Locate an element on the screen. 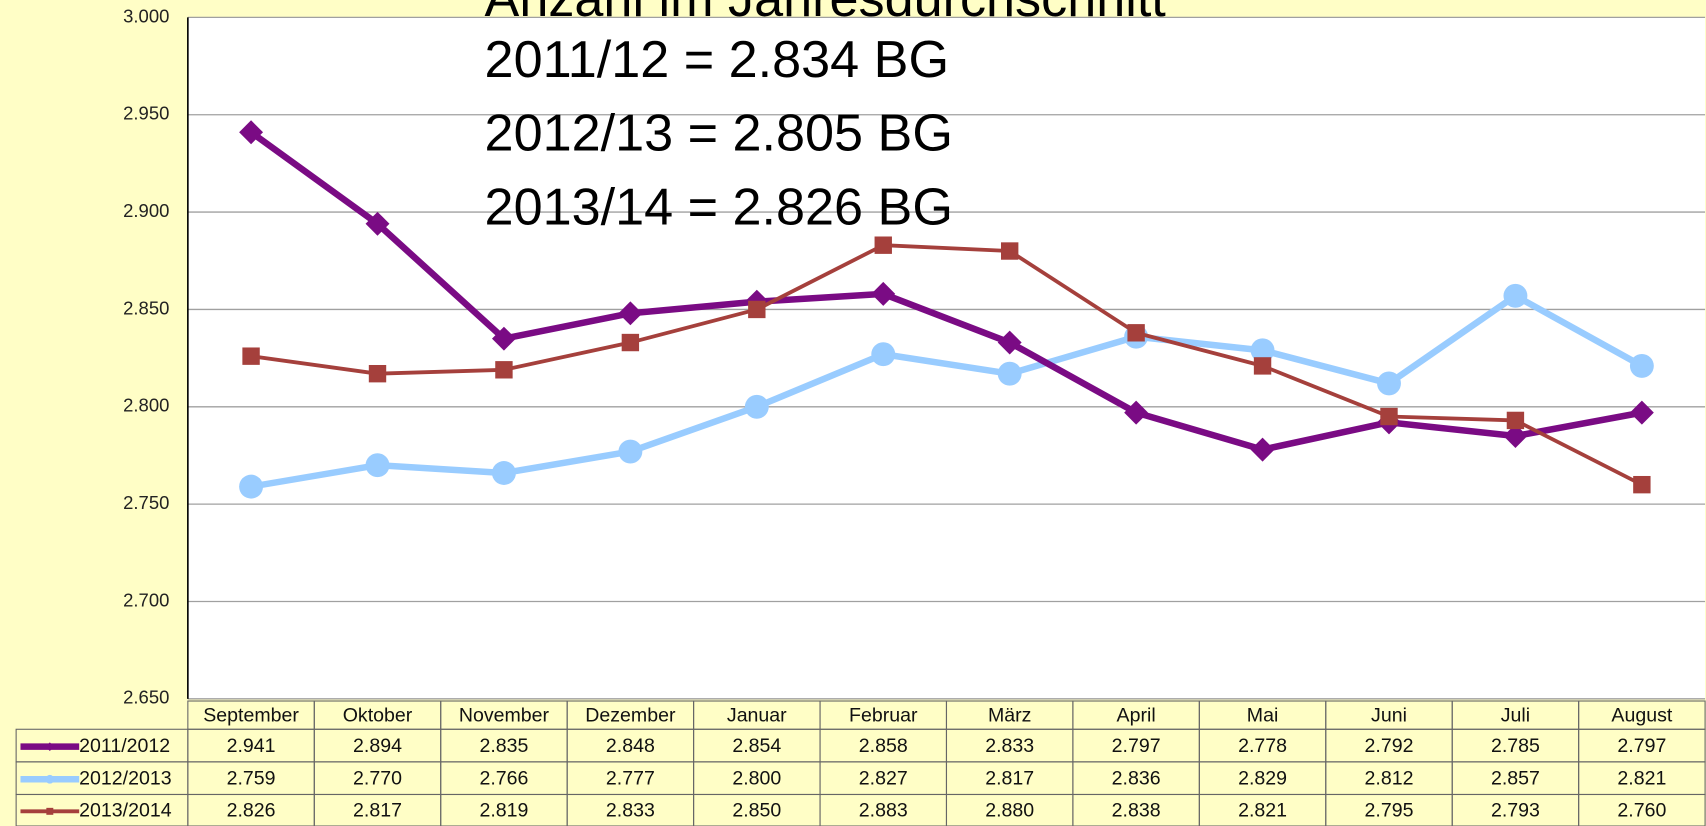 The image size is (1706, 826). table-value: 2.836 is located at coordinates (1136, 778).